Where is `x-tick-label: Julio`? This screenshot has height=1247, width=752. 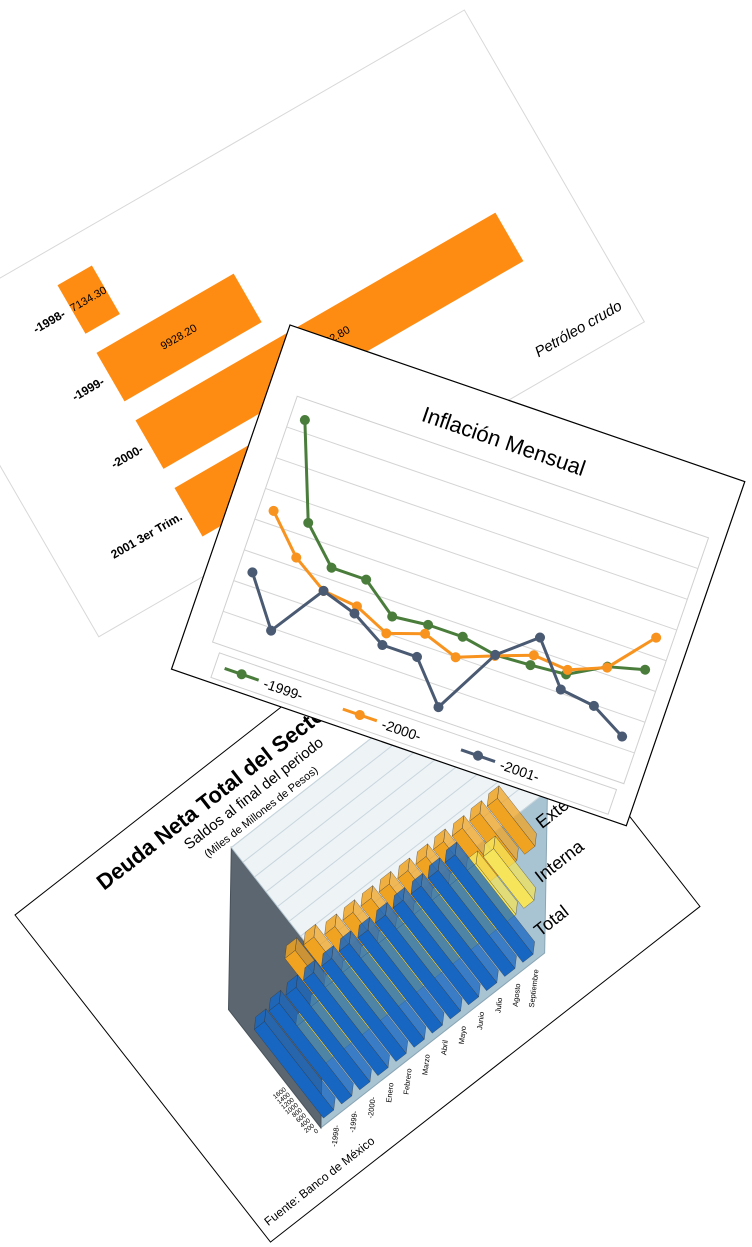 x-tick-label: Julio is located at coordinates (498, 1005).